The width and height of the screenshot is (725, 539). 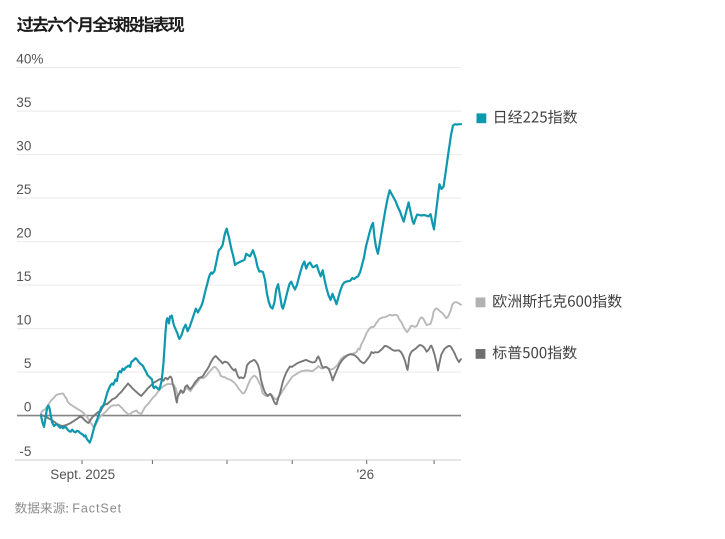 What do you see at coordinates (23, 102) in the screenshot?
I see `svg-text: 35` at bounding box center [23, 102].